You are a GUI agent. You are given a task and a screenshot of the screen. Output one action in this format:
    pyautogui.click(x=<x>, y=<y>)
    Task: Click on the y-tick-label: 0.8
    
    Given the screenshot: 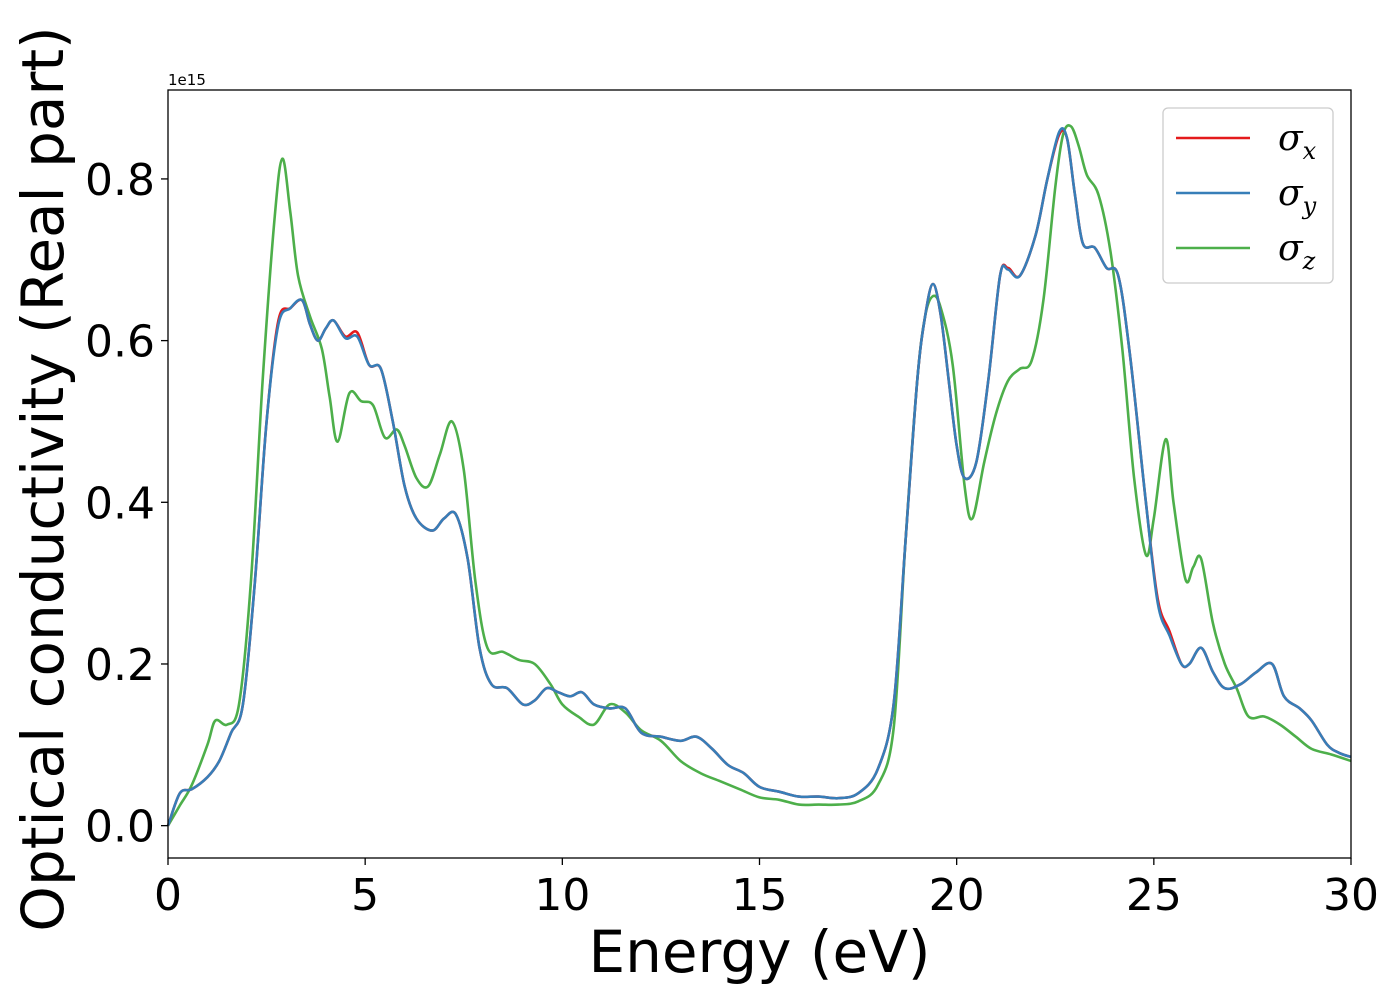 What is the action you would take?
    pyautogui.click(x=120, y=180)
    